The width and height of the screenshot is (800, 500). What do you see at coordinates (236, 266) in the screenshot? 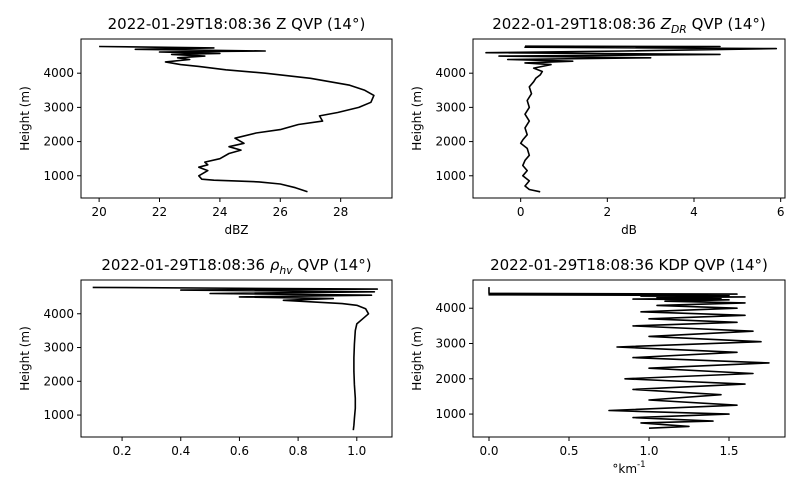
I see `chart-title: 2022-01-29T18:08:36 ρhv​ QVP (14°)` at bounding box center [236, 266].